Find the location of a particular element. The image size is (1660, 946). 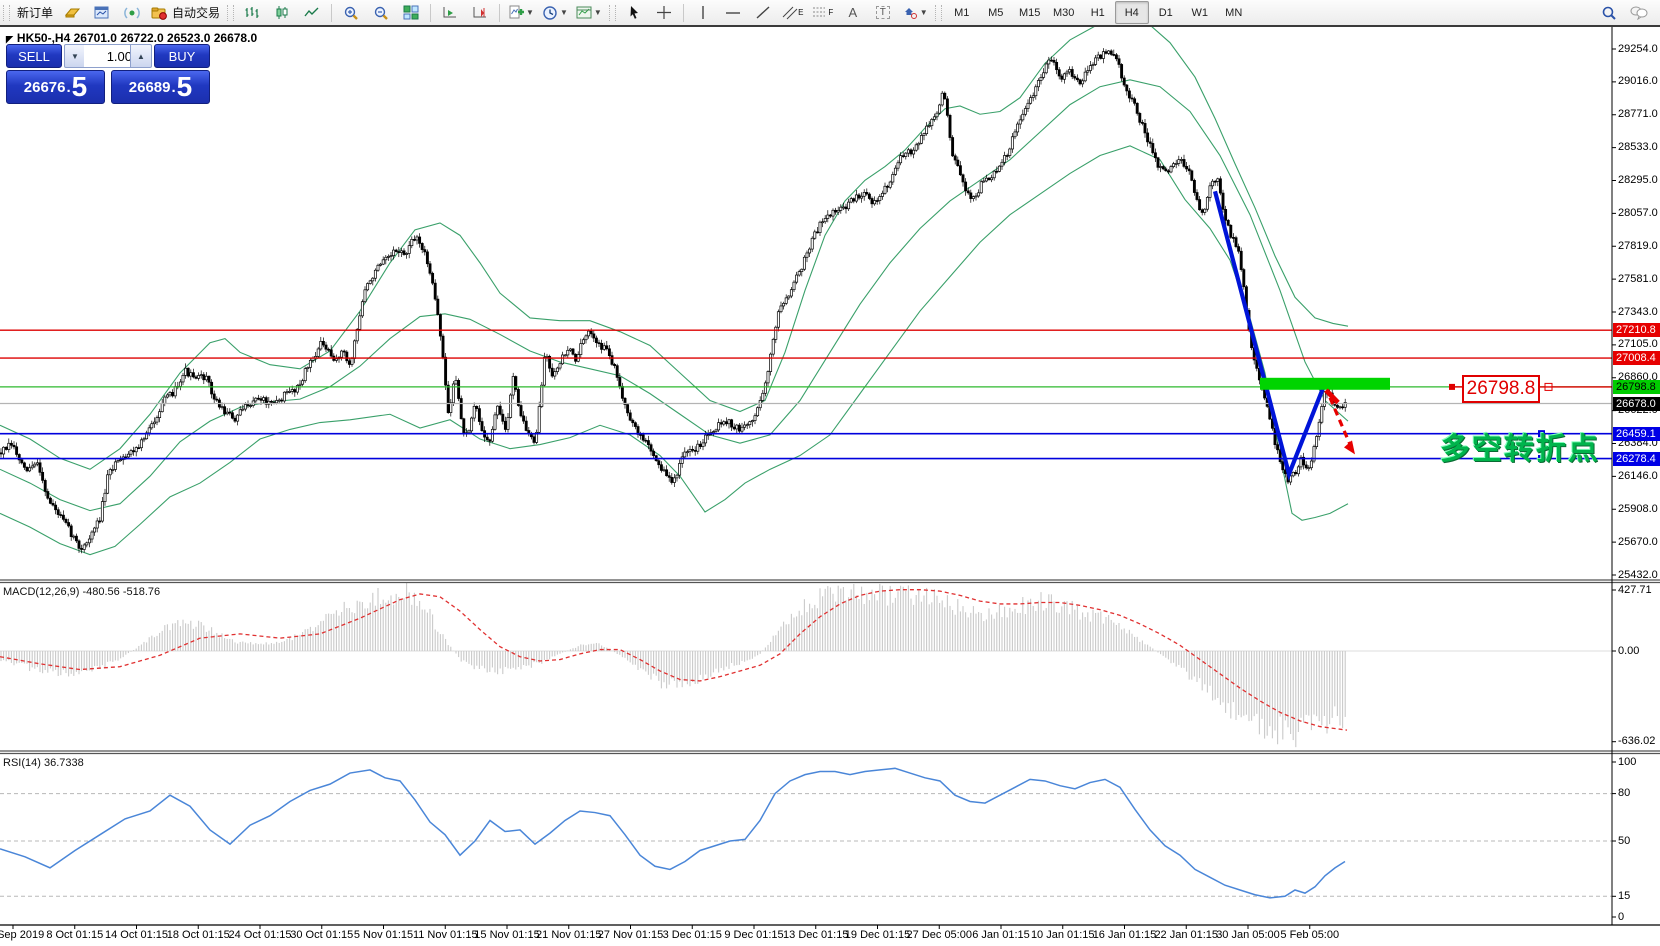

forecast-arrow-start is located at coordinates (1332, 396).